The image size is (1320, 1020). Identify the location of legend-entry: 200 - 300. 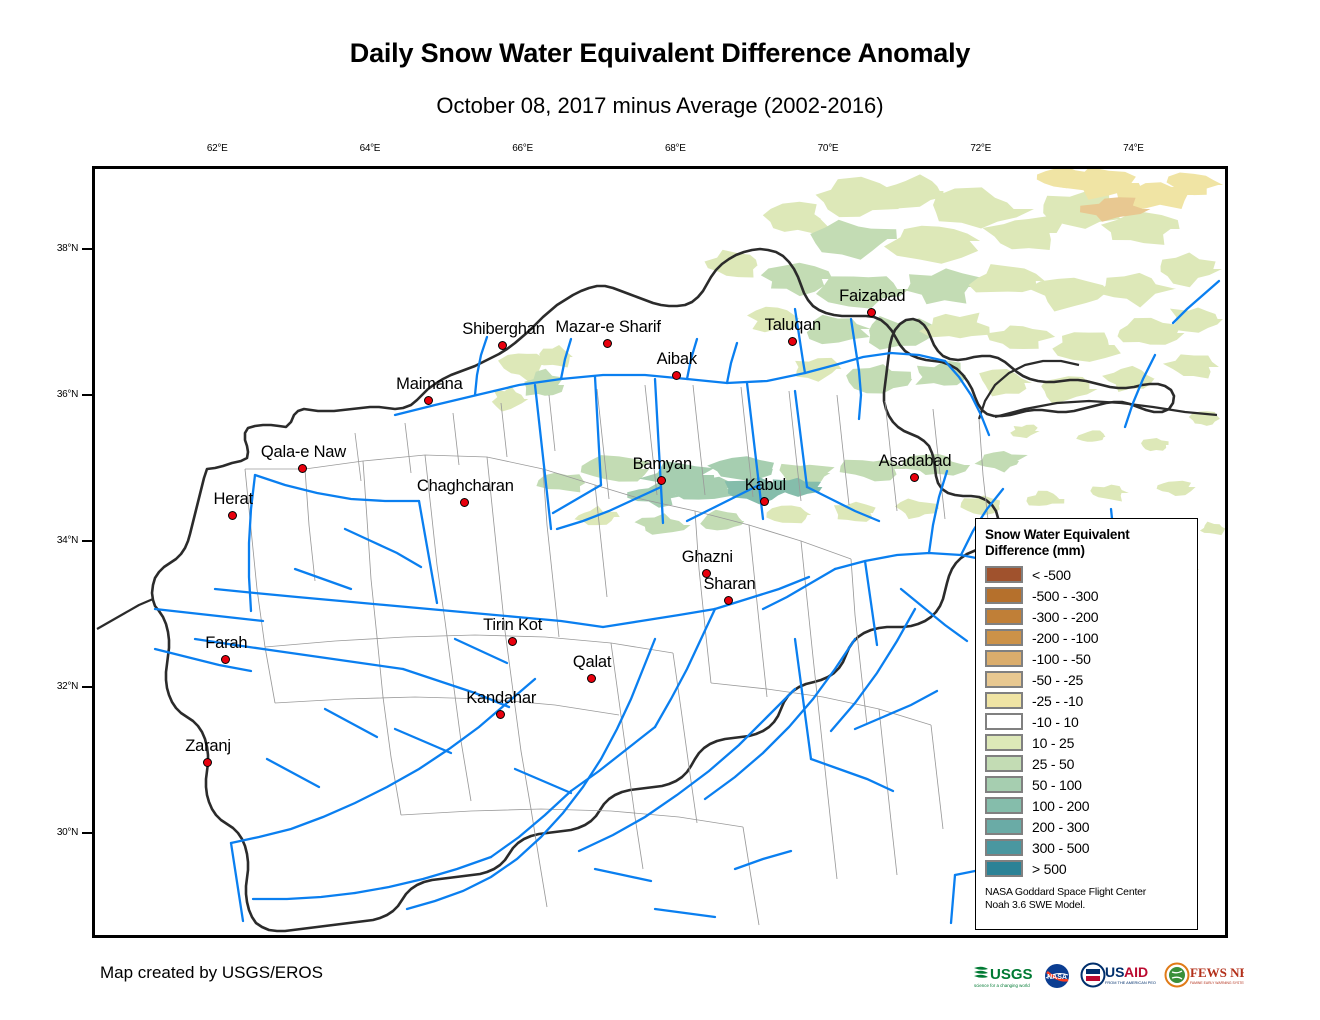
(1086, 826).